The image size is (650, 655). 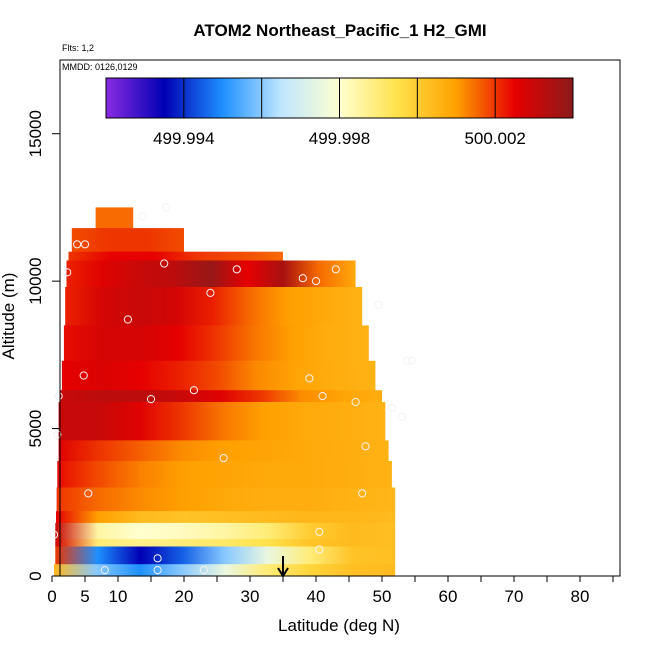 What do you see at coordinates (339, 138) in the screenshot?
I see `colorbar-tick-label: 499.998` at bounding box center [339, 138].